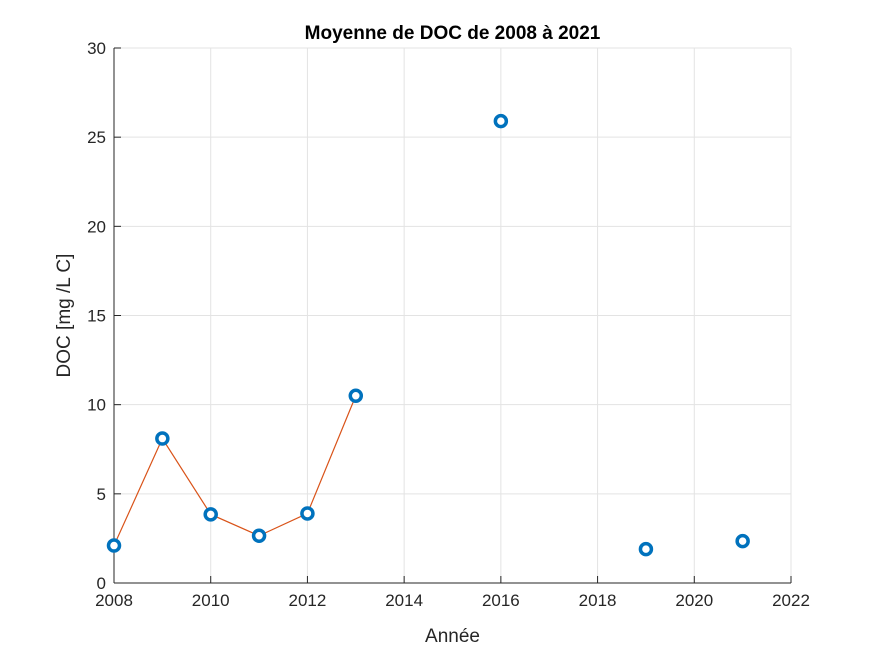  Describe the element at coordinates (96, 405) in the screenshot. I see `y-tick-label: 10` at that location.